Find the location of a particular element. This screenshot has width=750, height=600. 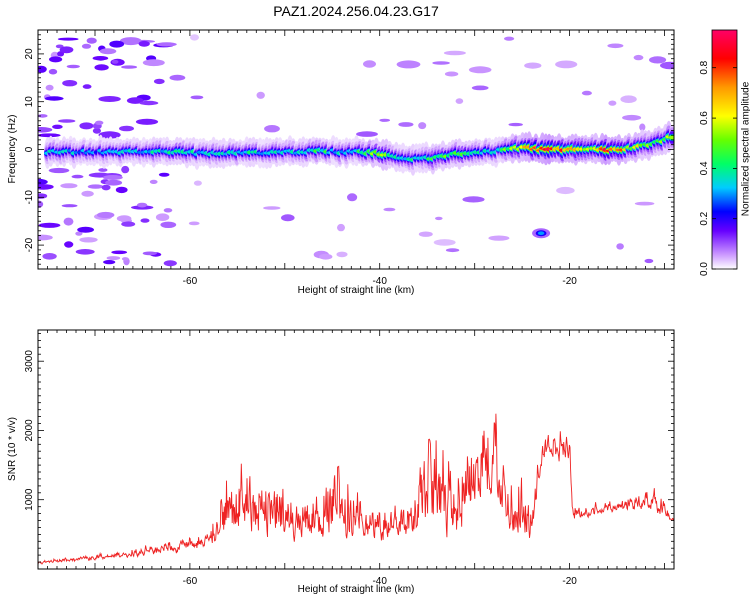

colorbar-tick-label: 0.4 is located at coordinates (704, 168).